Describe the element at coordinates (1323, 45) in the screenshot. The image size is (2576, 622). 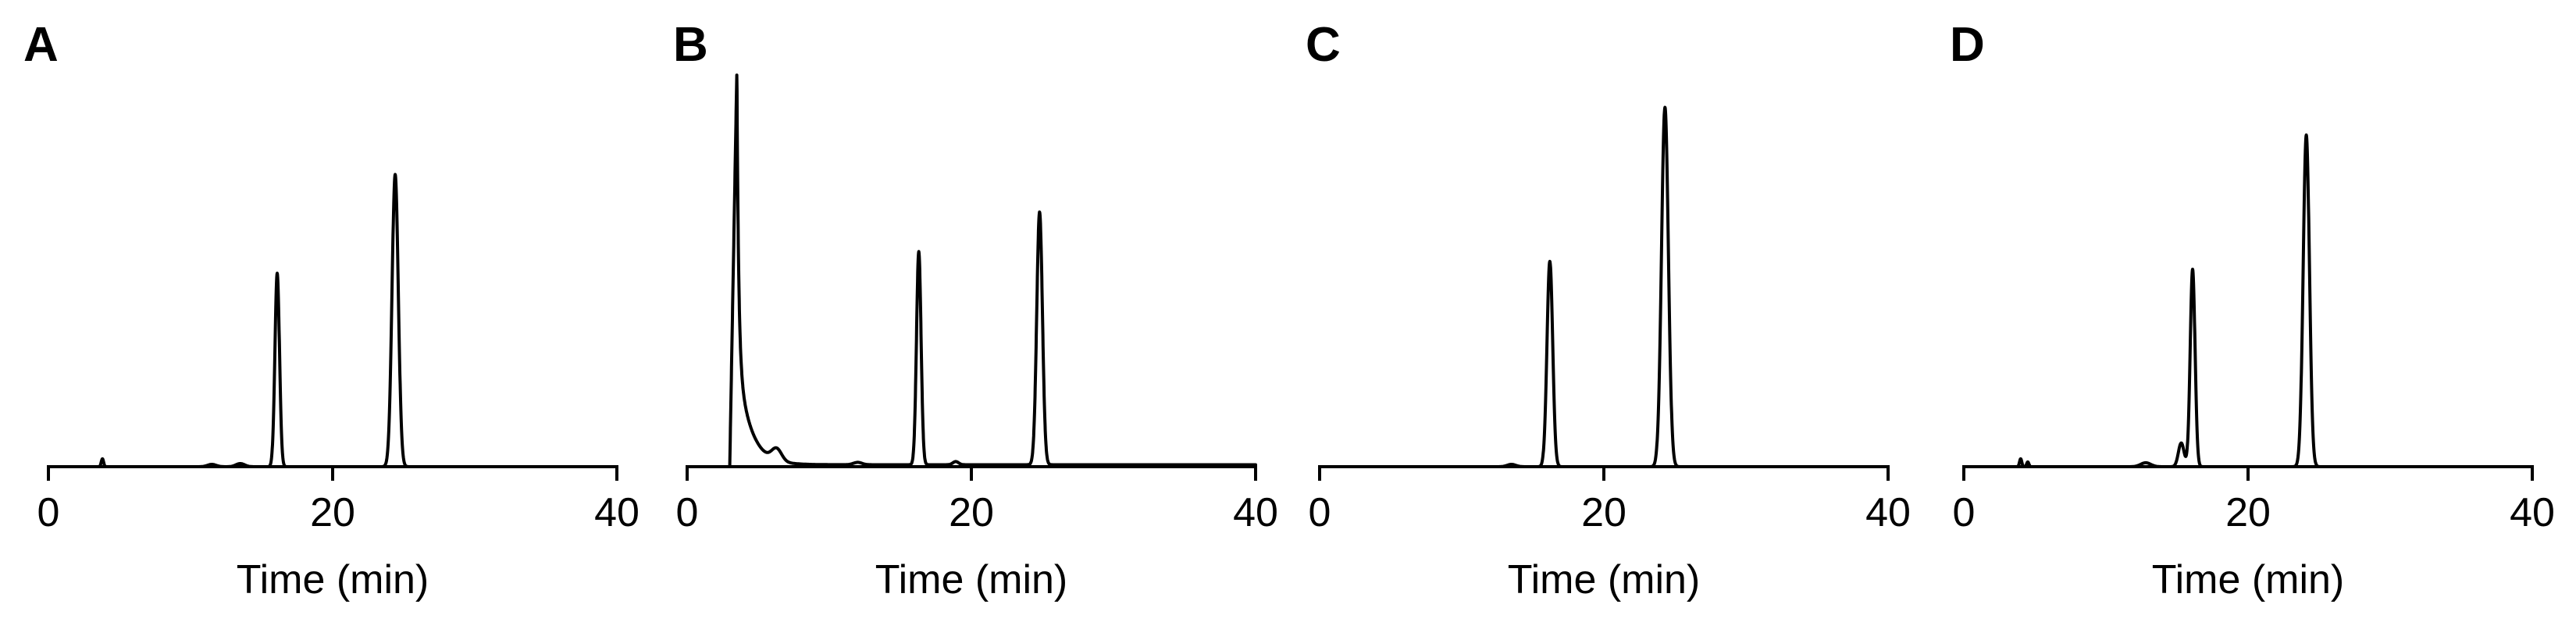
I see `panel-letter: C` at that location.